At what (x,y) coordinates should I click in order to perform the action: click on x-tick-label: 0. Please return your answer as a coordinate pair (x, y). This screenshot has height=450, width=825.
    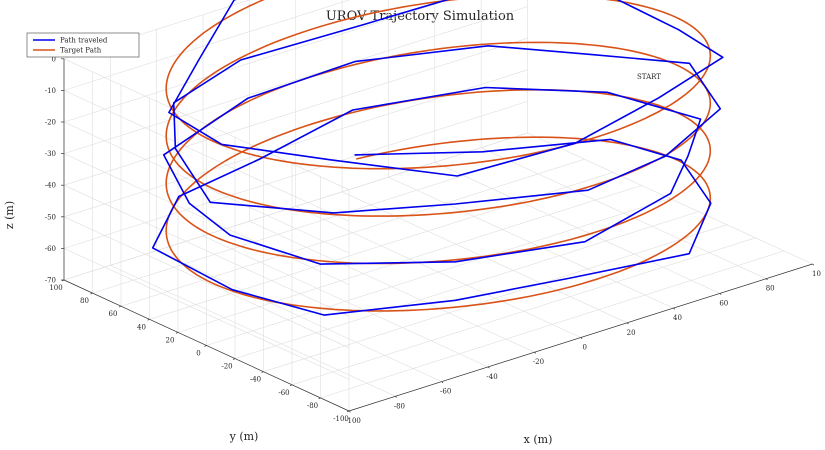
    Looking at the image, I should click on (585, 348).